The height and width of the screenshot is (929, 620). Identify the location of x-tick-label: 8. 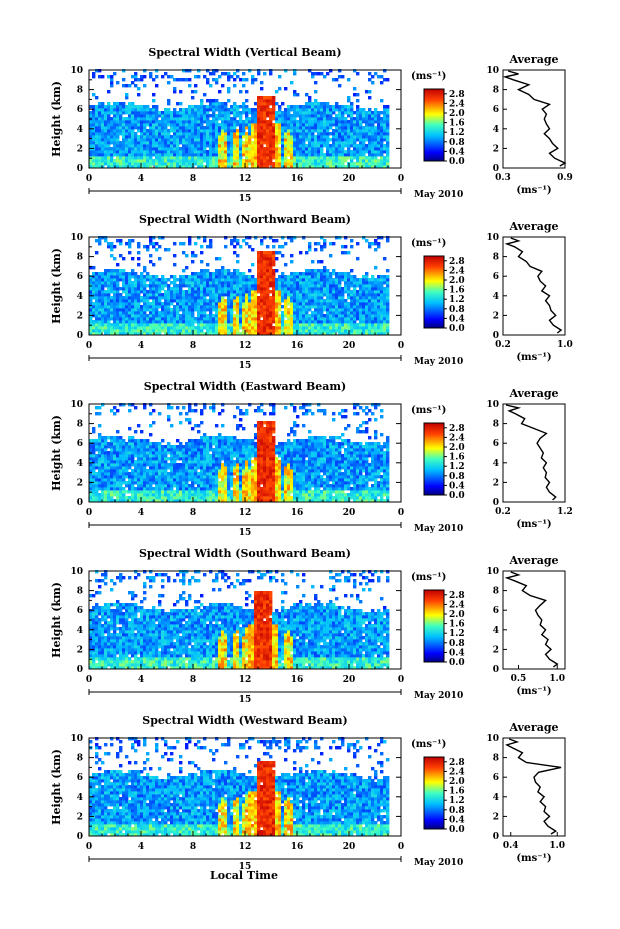
(193, 680).